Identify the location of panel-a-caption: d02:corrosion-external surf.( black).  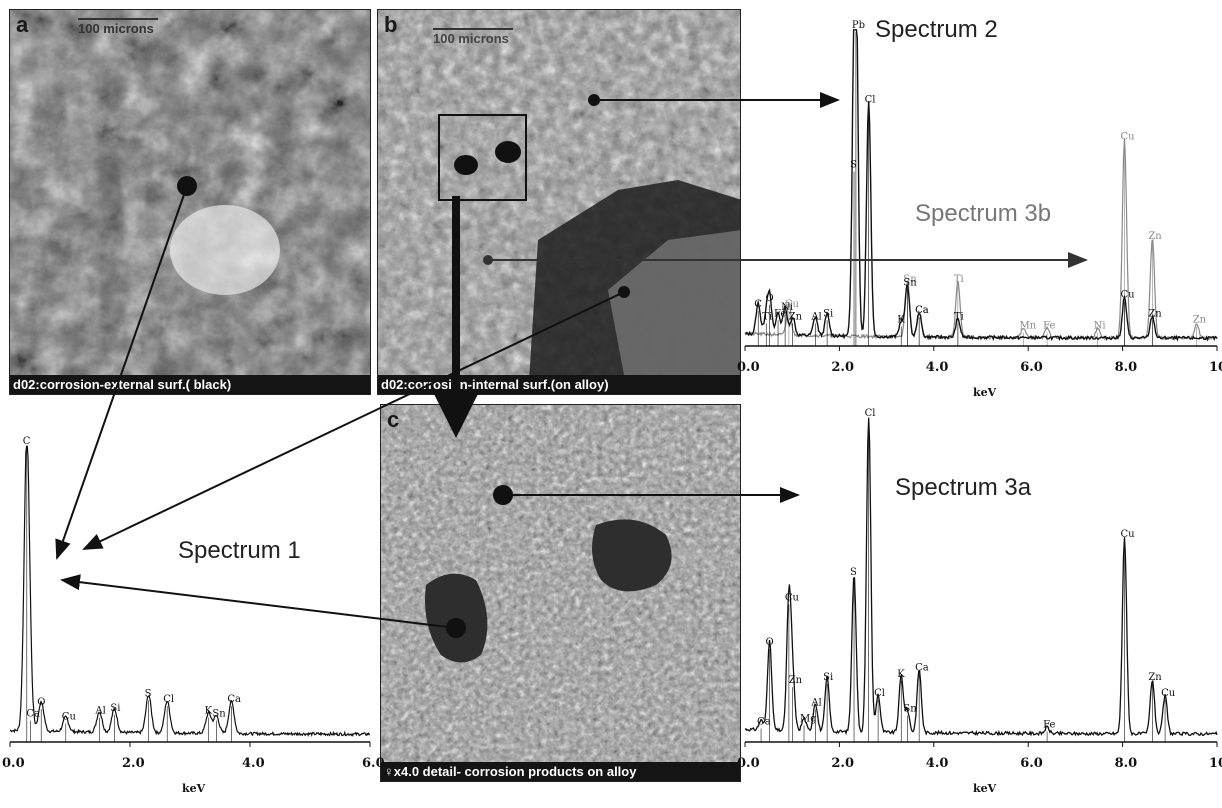
(190, 384).